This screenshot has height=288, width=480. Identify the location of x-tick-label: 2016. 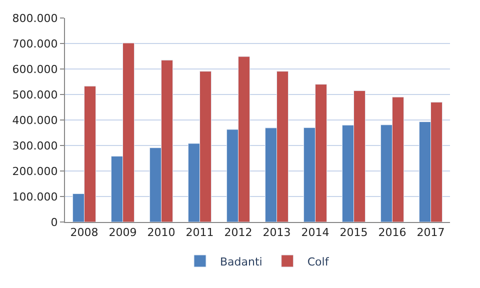
(392, 233).